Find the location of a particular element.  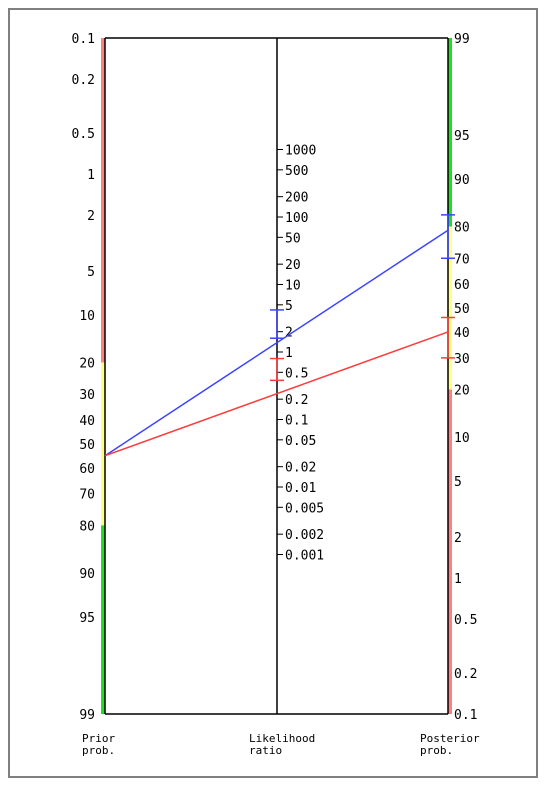

posterior-tick-label-2: 90 is located at coordinates (462, 180).